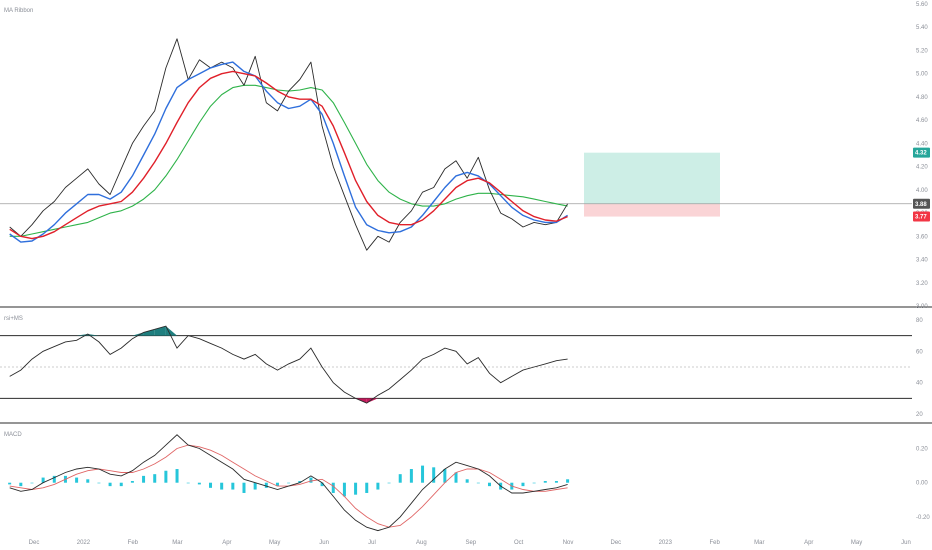 The height and width of the screenshot is (550, 932). I want to click on macd-line, so click(288, 483).